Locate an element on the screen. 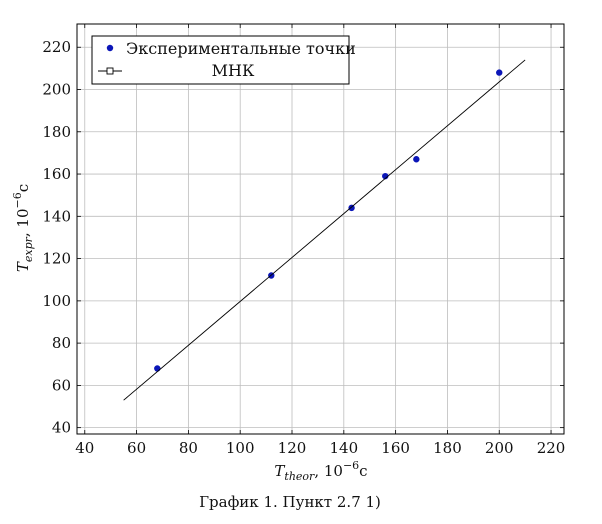 Image resolution: width=602 pixels, height=524 pixels. figure-caption: График 1. Пункт 2.7 1) is located at coordinates (290, 502).